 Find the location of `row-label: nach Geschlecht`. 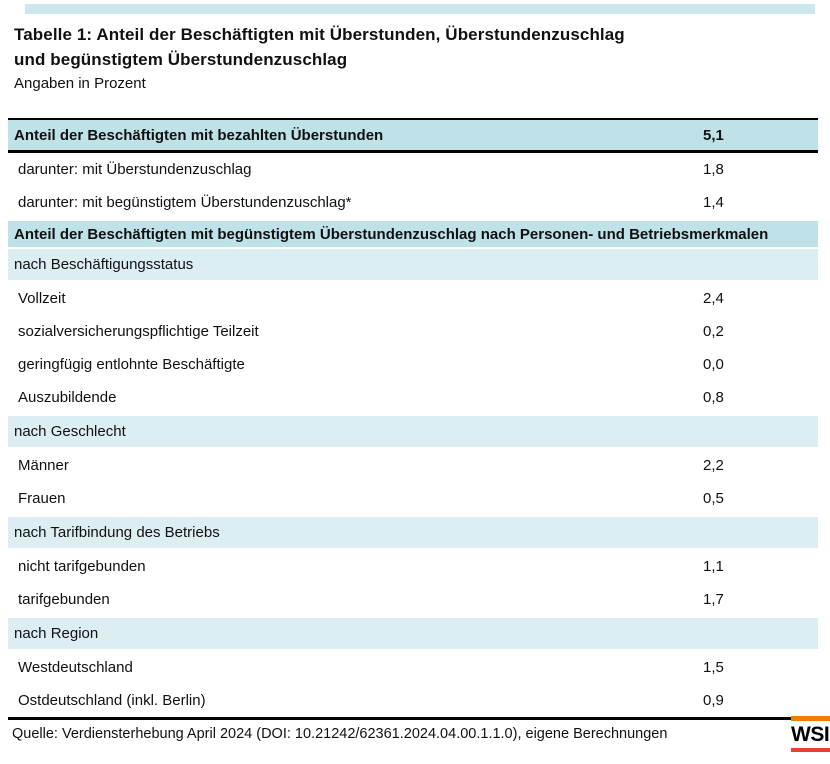

row-label: nach Geschlecht is located at coordinates (70, 431).